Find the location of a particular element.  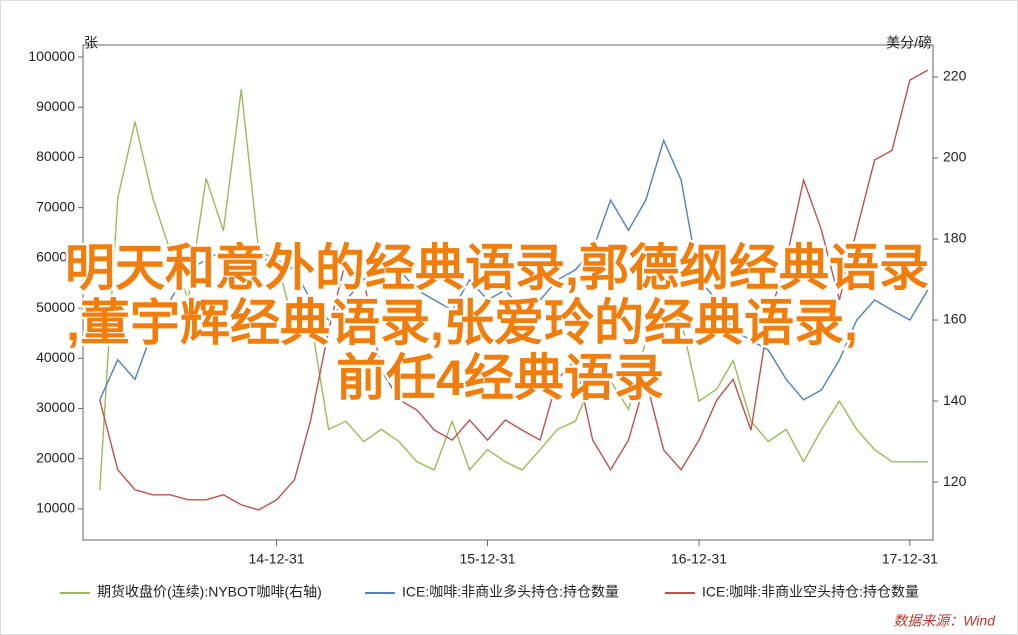

y2-unit: 美分/磅 is located at coordinates (909, 43).